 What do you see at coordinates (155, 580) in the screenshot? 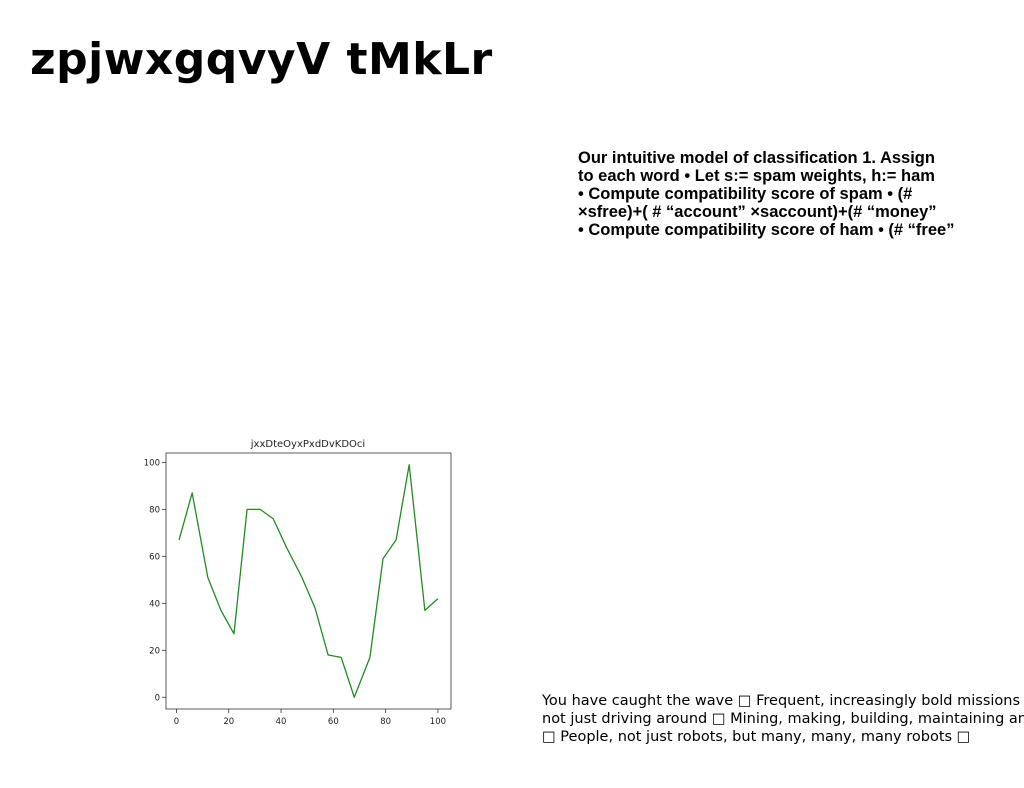
I see `y-axis-ticks: 0 20 40 60 80 100` at bounding box center [155, 580].